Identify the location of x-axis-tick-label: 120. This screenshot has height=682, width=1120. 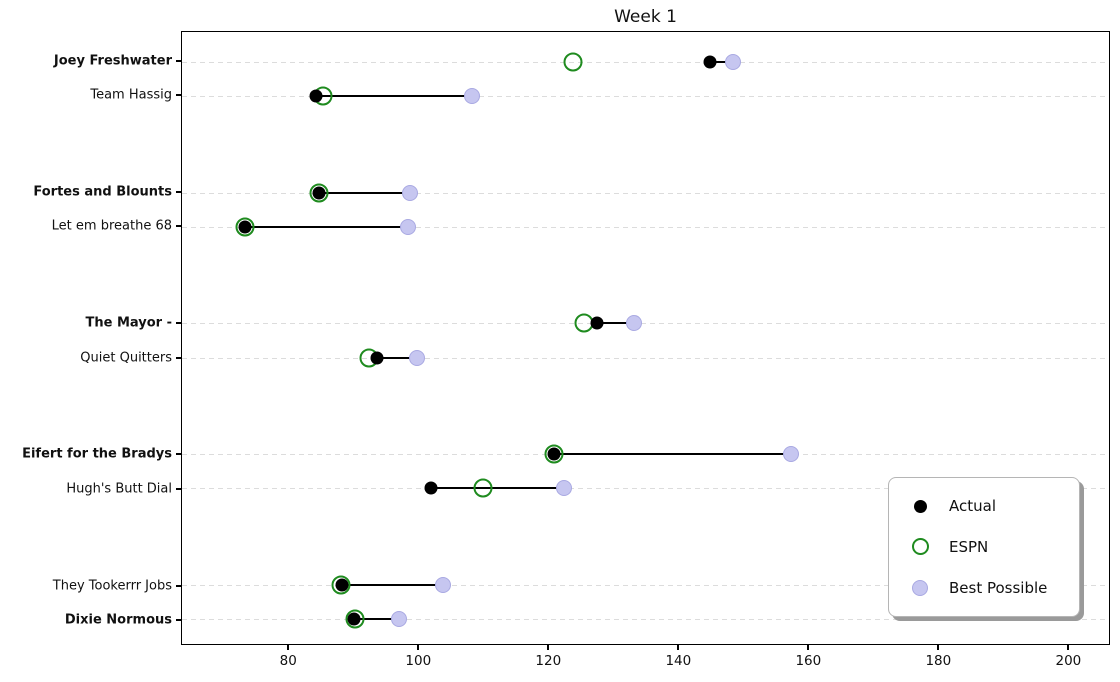
(548, 661).